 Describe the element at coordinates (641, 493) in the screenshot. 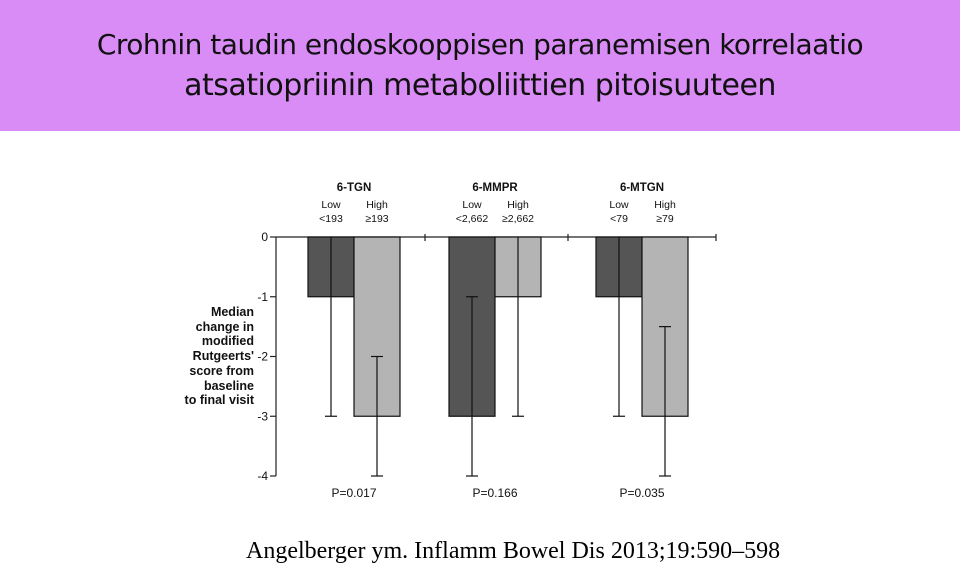

I see `p-value-label: P=0.035` at that location.